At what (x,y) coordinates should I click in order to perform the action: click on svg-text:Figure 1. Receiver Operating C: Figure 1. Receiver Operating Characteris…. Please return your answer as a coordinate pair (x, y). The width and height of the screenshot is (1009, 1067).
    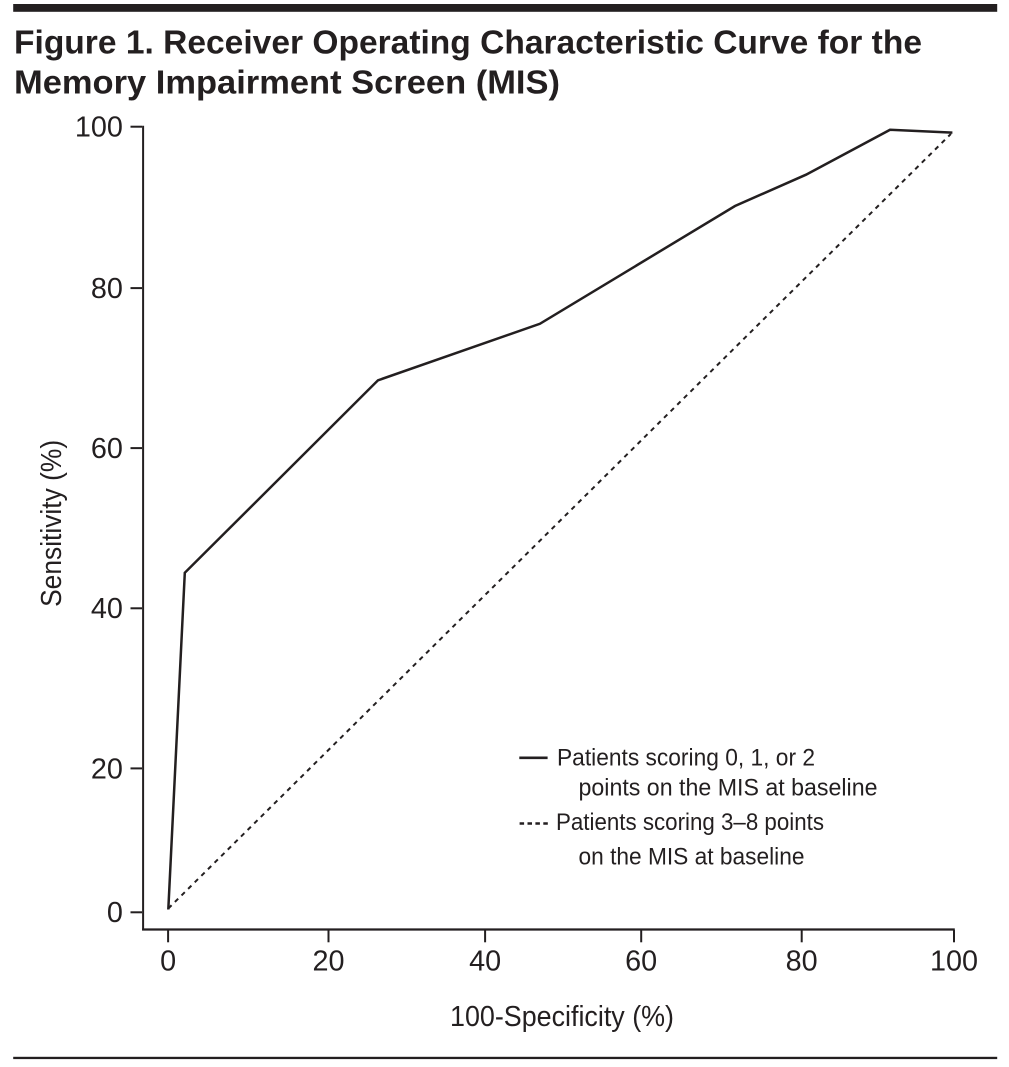
    Looking at the image, I should click on (468, 42).